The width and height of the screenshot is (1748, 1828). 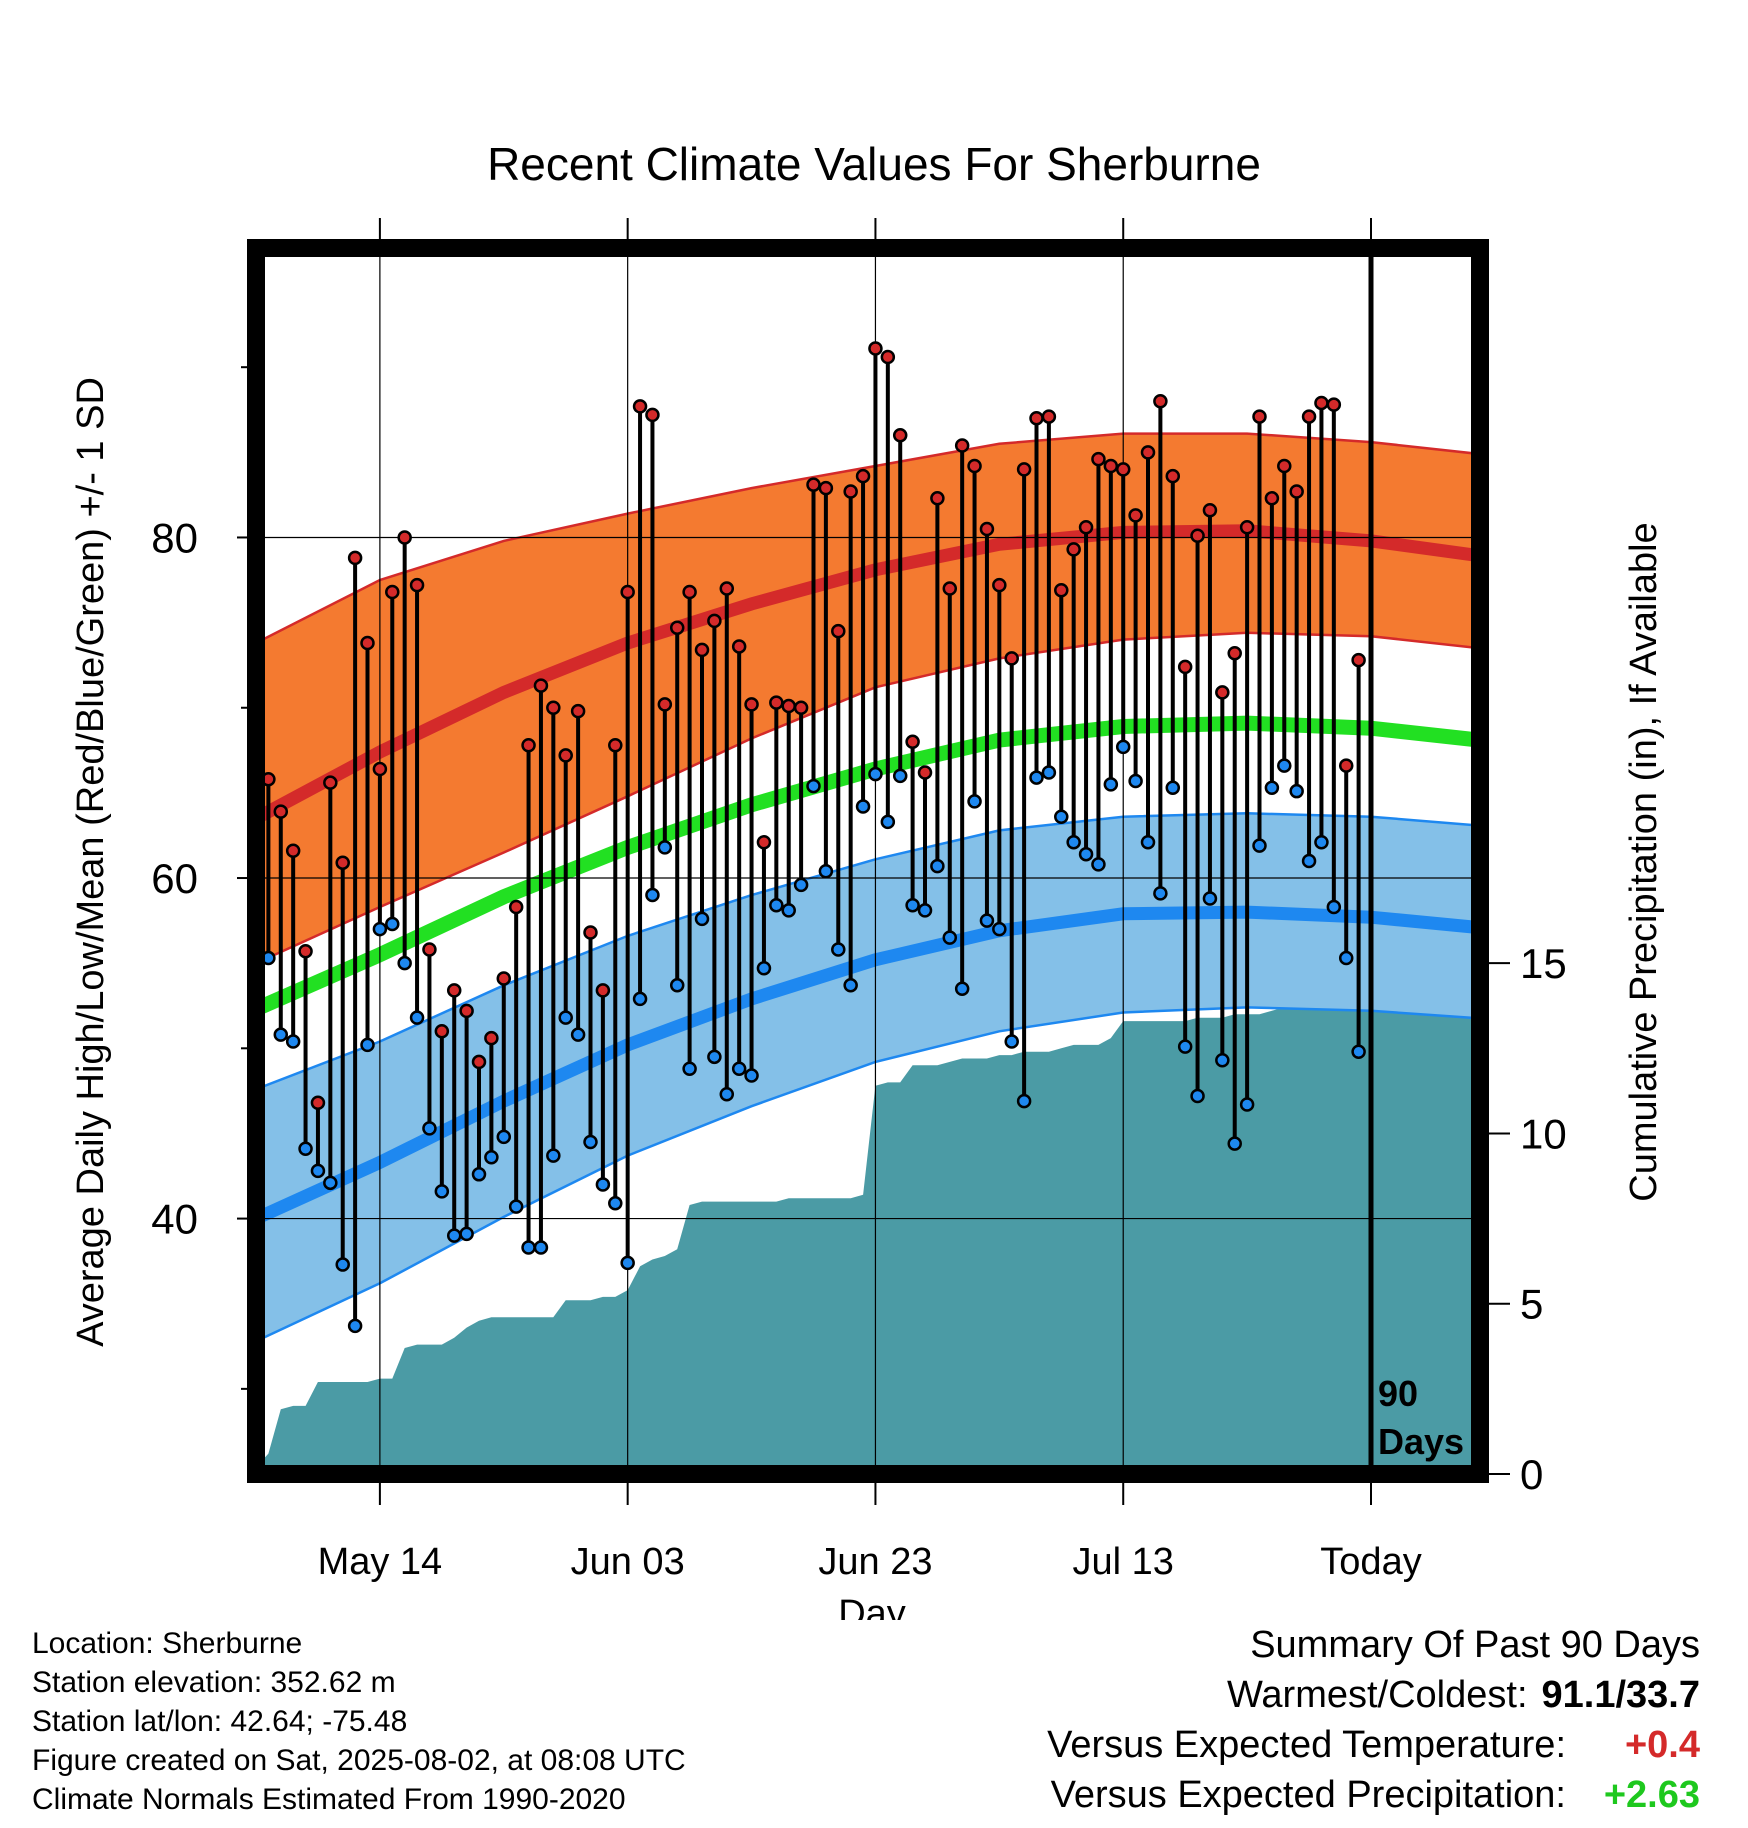 I want to click on elevation-text: Station elevation: 352.62 m, so click(x=214, y=1682).